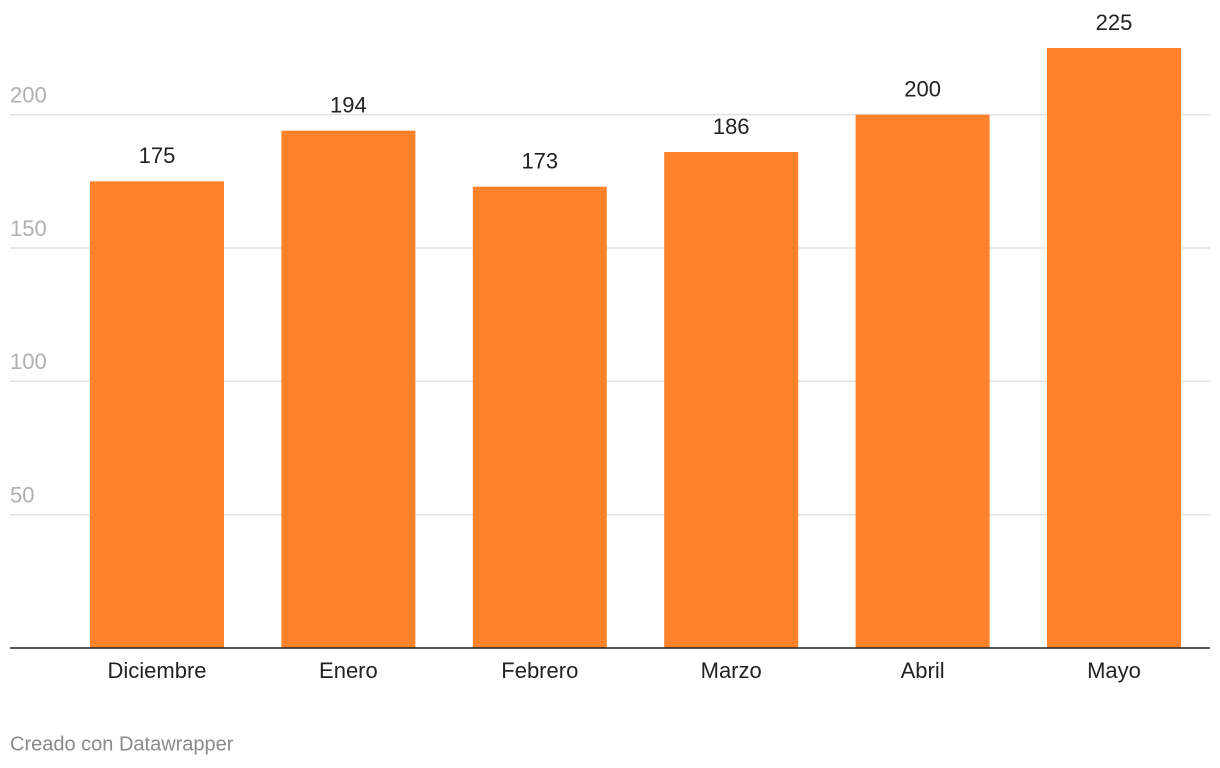  Describe the element at coordinates (348, 104) in the screenshot. I see `value-label: 194` at that location.